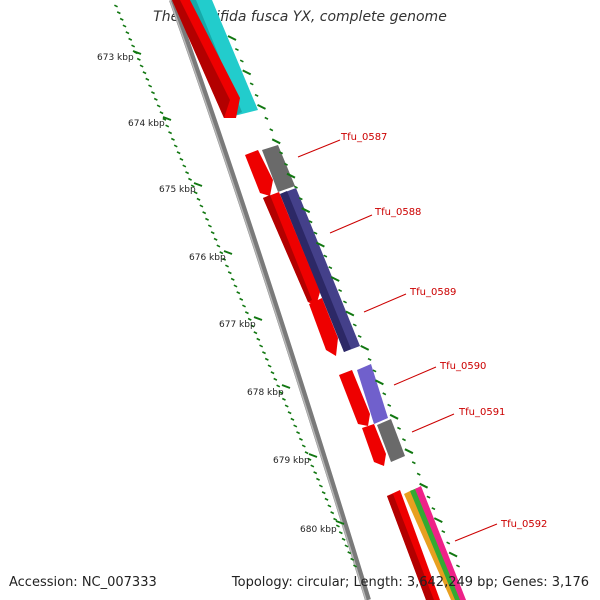  I want to click on gene-label-tfu-0587: Tfu_0587, so click(342, 145).